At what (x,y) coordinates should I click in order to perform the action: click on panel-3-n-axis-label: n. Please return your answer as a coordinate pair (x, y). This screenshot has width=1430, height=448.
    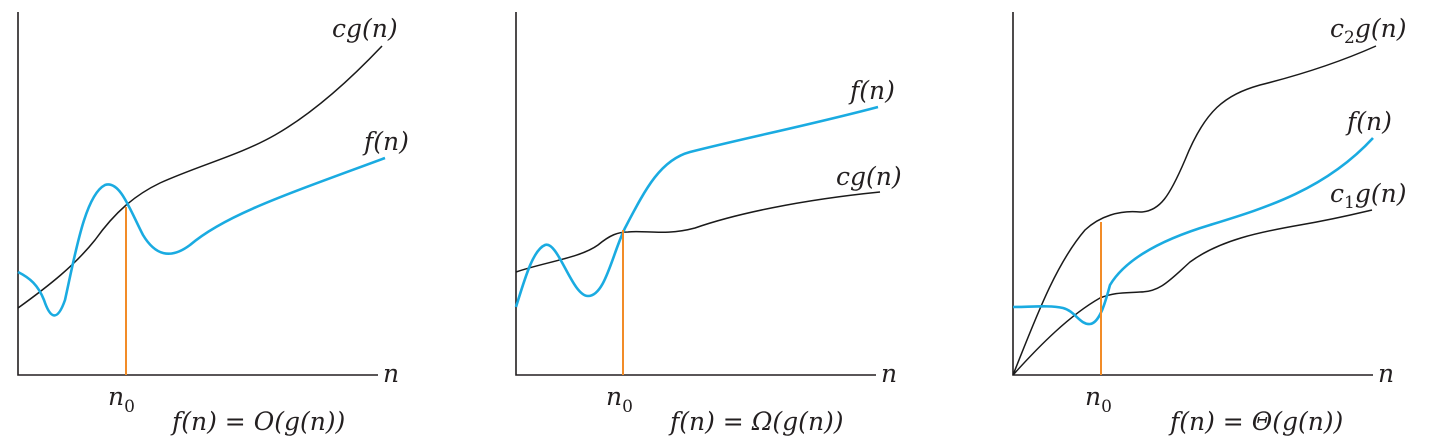
    Looking at the image, I should click on (1386, 373).